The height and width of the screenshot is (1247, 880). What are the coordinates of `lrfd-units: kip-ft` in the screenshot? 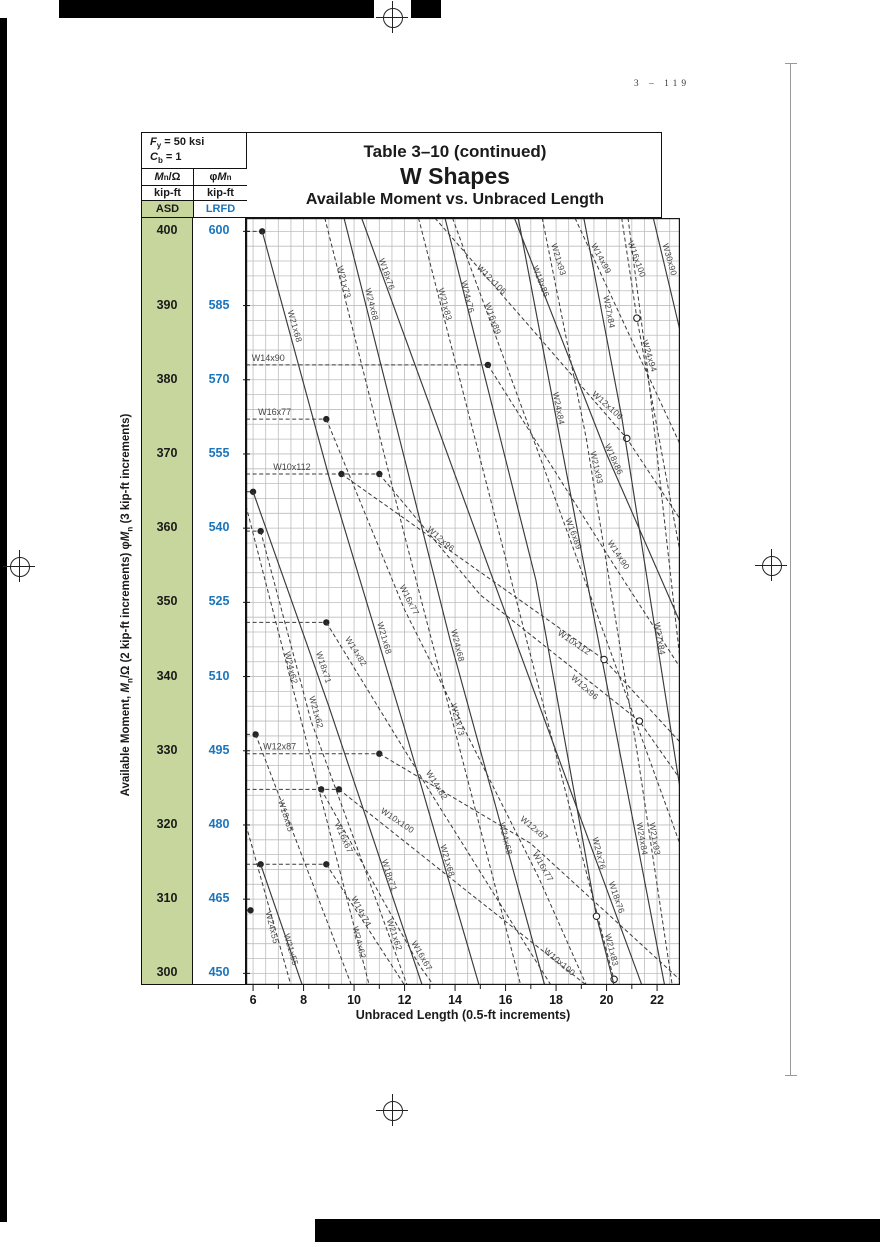 It's located at (220, 193).